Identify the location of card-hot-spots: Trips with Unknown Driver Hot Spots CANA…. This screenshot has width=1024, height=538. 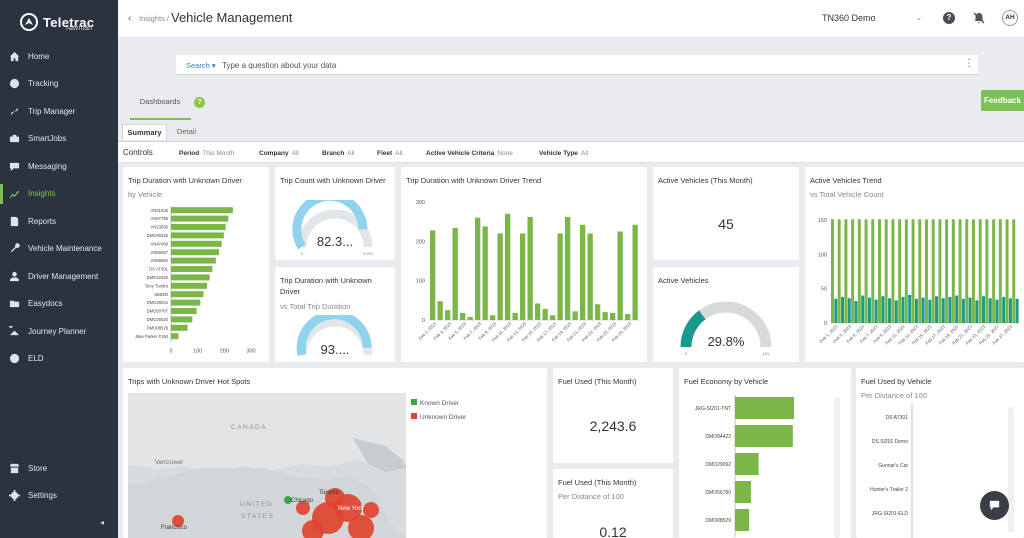
(335, 453).